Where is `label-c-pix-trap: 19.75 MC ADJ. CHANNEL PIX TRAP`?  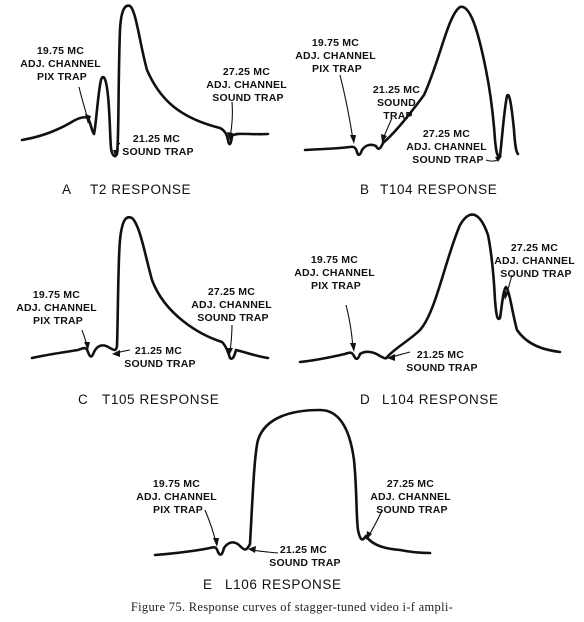 label-c-pix-trap: 19.75 MC ADJ. CHANNEL PIX TRAP is located at coordinates (58, 308).